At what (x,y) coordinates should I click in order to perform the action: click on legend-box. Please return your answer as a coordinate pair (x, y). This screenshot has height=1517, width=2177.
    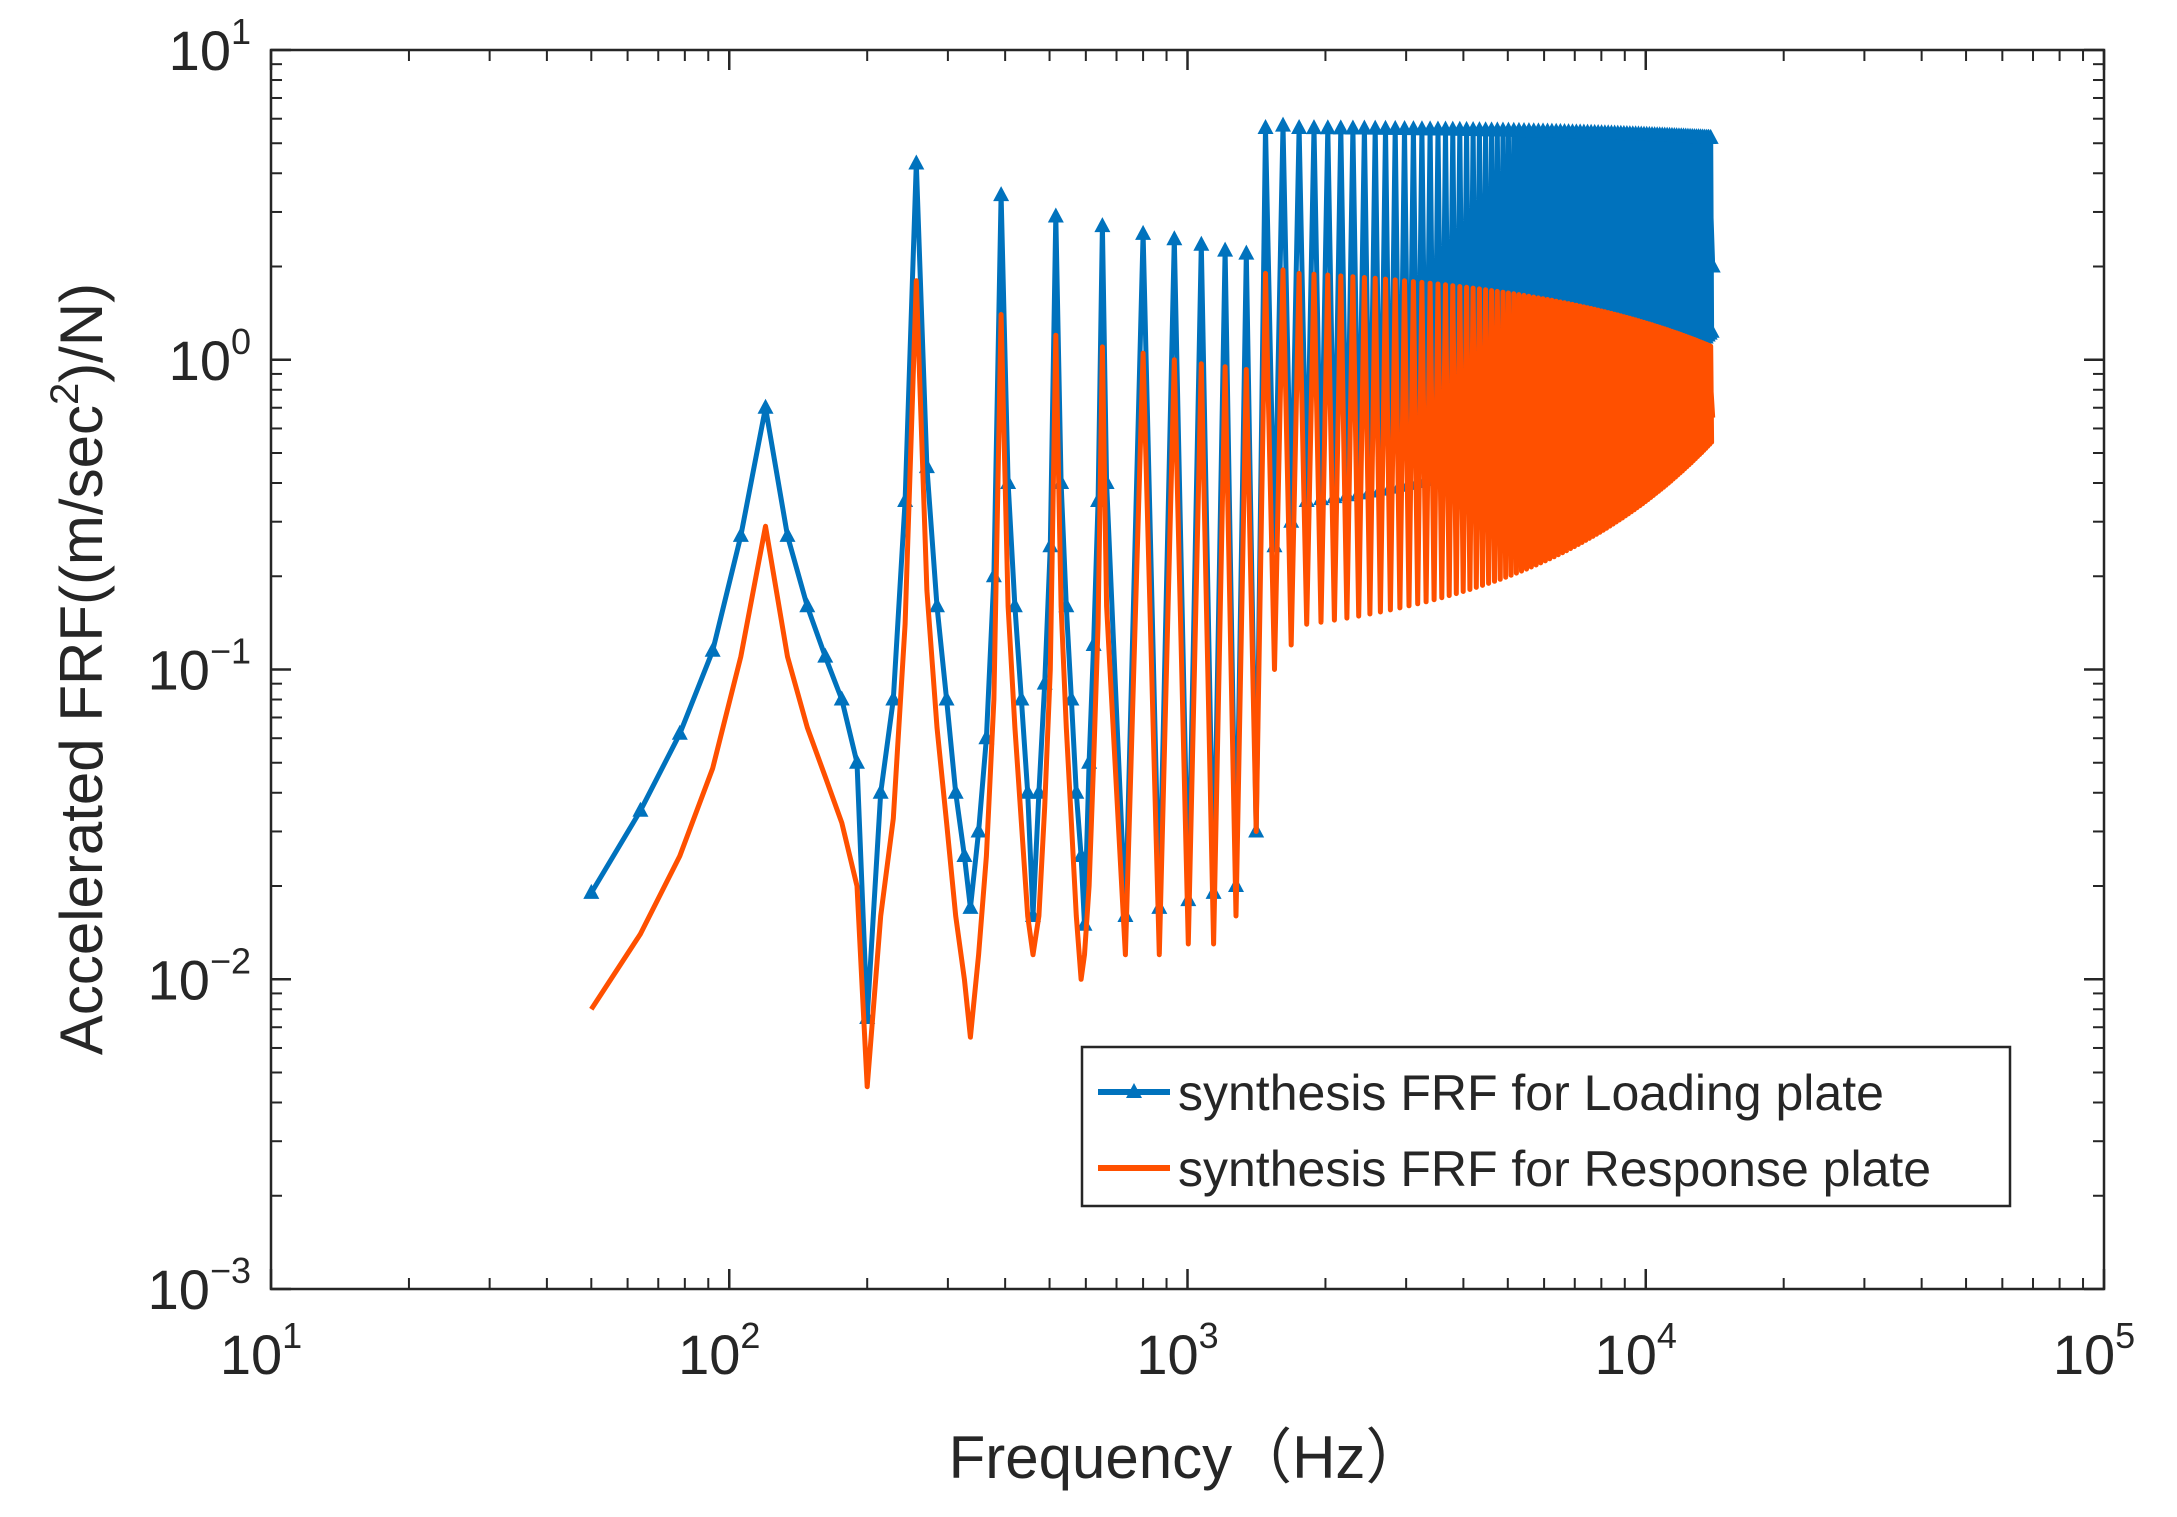
    Looking at the image, I should click on (1546, 1126).